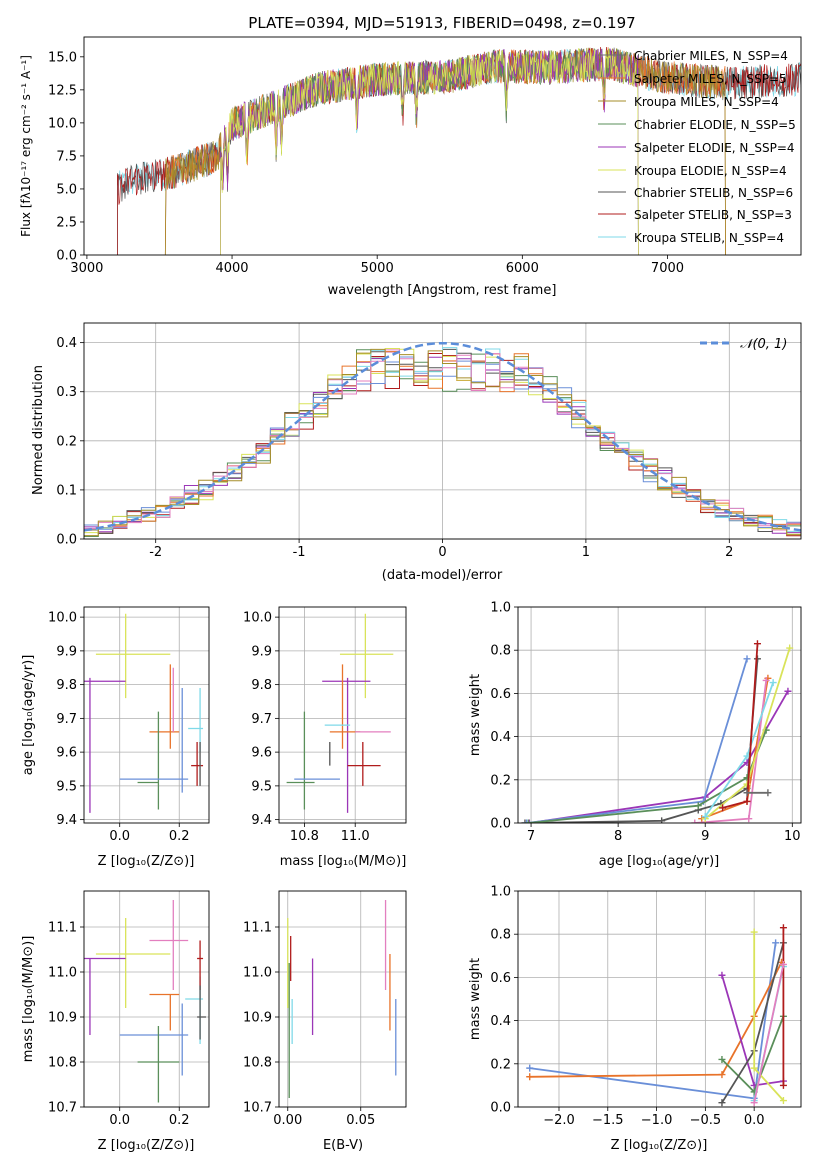 The width and height of the screenshot is (819, 1170). Describe the element at coordinates (299, 552) in the screenshot. I see `x-tick-label: -1` at that location.